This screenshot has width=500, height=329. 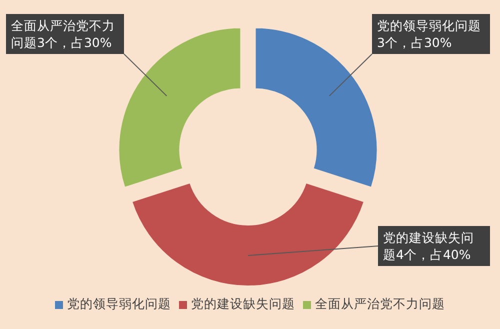 What do you see at coordinates (431, 34) in the screenshot?
I see `data-label: 党的领导弱化问题3个，占30%` at bounding box center [431, 34].